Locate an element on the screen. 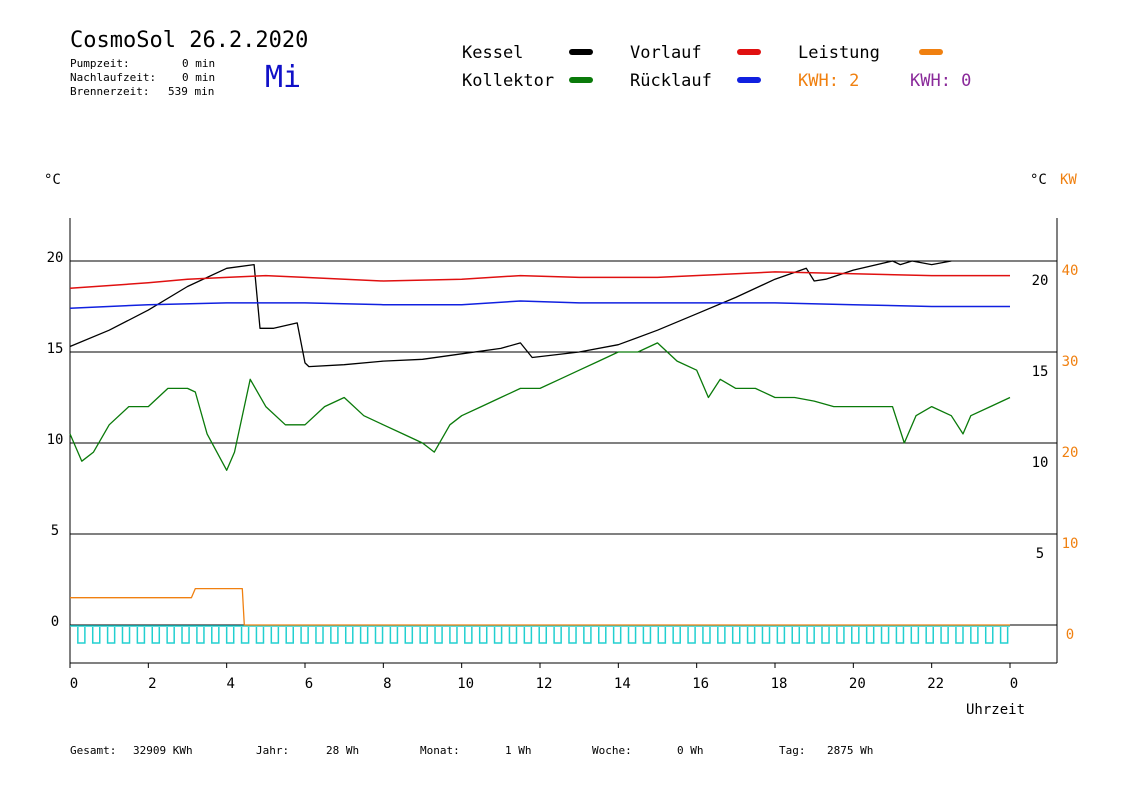 Image resolution: width=1148 pixels, height=812 pixels. x-tick-10: 20 is located at coordinates (857, 684).